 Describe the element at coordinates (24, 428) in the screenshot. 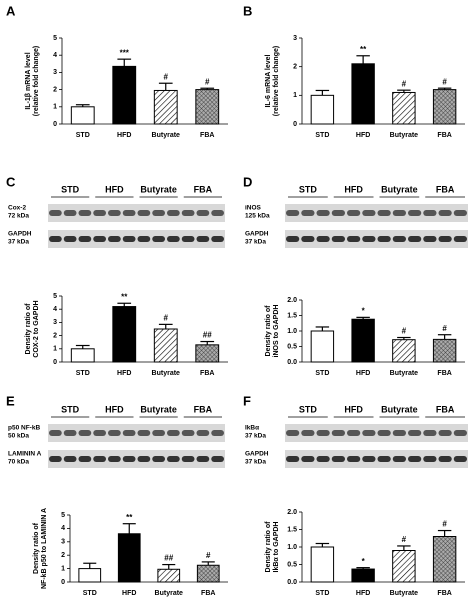

I see `row-label: p50 NF-kB` at that location.